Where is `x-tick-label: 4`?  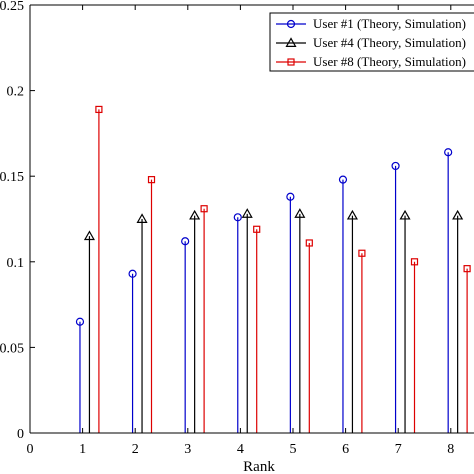
x-tick-label: 4 is located at coordinates (240, 449).